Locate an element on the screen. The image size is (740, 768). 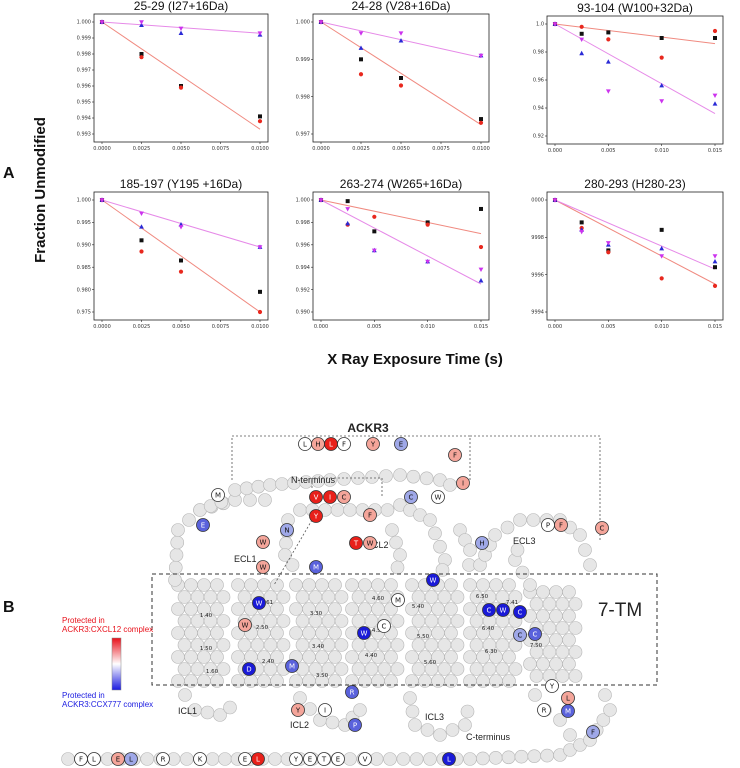
residue-R: R is located at coordinates (163, 759).